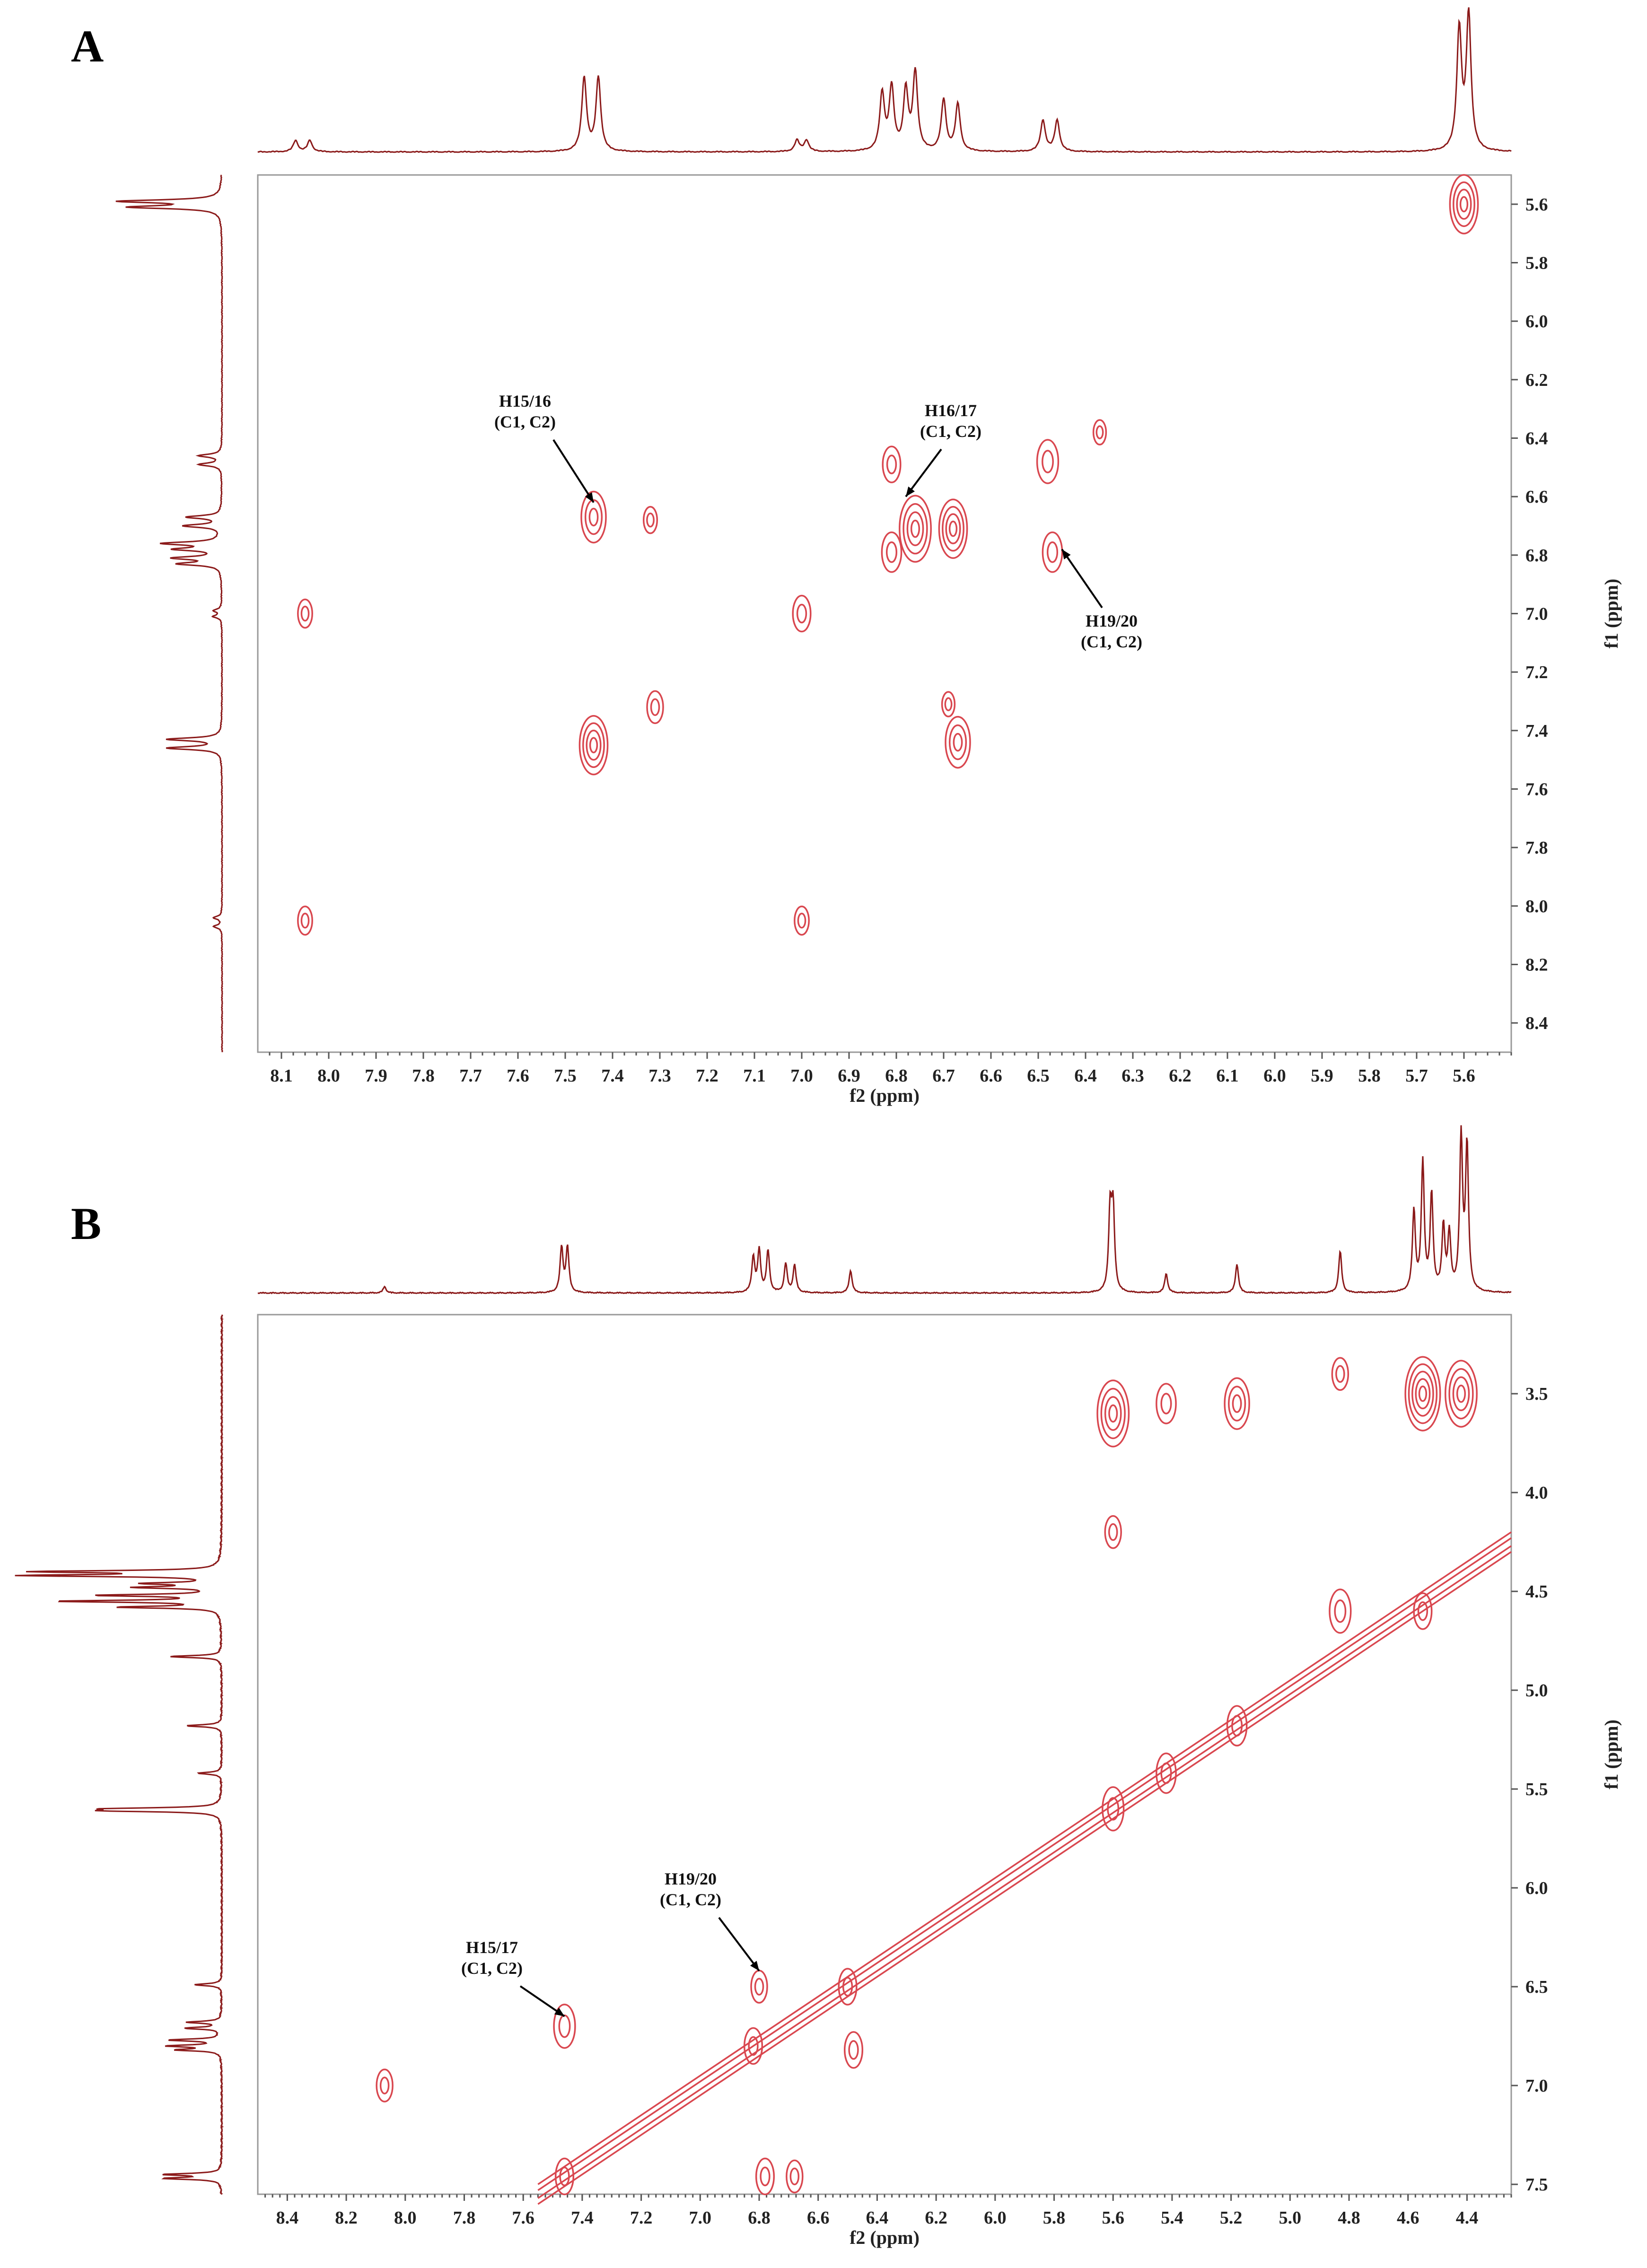 Image resolution: width=1647 pixels, height=2268 pixels. What do you see at coordinates (1101, 600) in the screenshot?
I see `panel-a-annotation: H19/20 (C1, C2)` at bounding box center [1101, 600].